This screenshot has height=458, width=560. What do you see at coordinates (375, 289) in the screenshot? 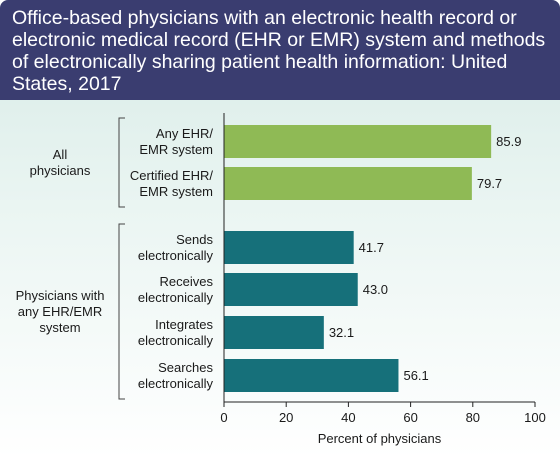
I see `bar-value-label: 43.0` at bounding box center [375, 289].